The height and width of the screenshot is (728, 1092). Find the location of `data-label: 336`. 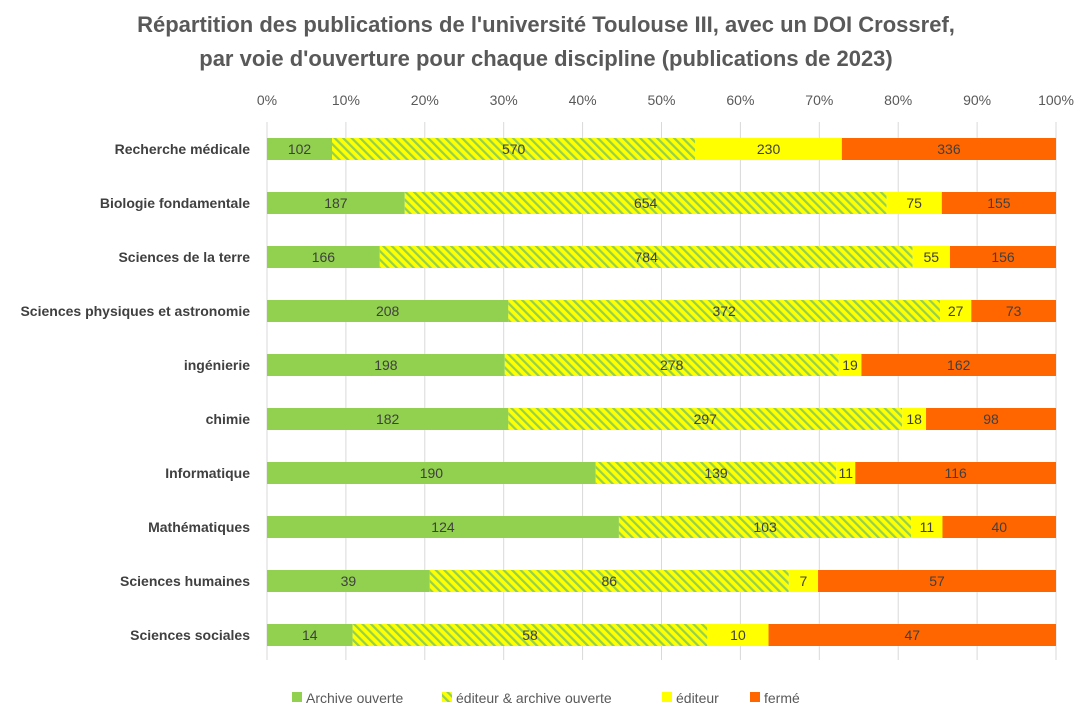

data-label: 336 is located at coordinates (949, 149).